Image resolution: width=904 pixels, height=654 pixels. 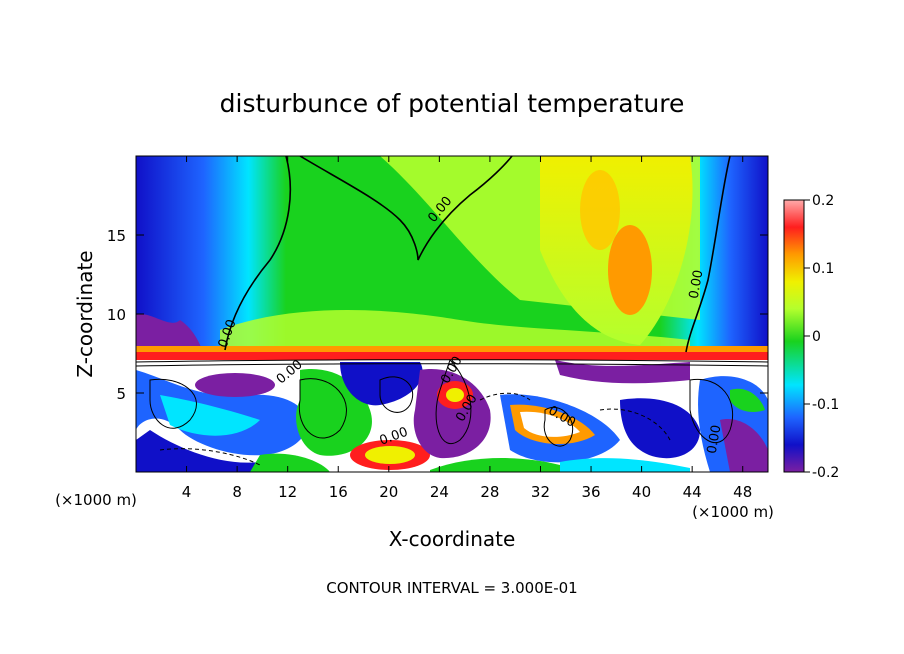 What do you see at coordinates (116, 315) in the screenshot?
I see `y-tick-label: 10` at bounding box center [116, 315].